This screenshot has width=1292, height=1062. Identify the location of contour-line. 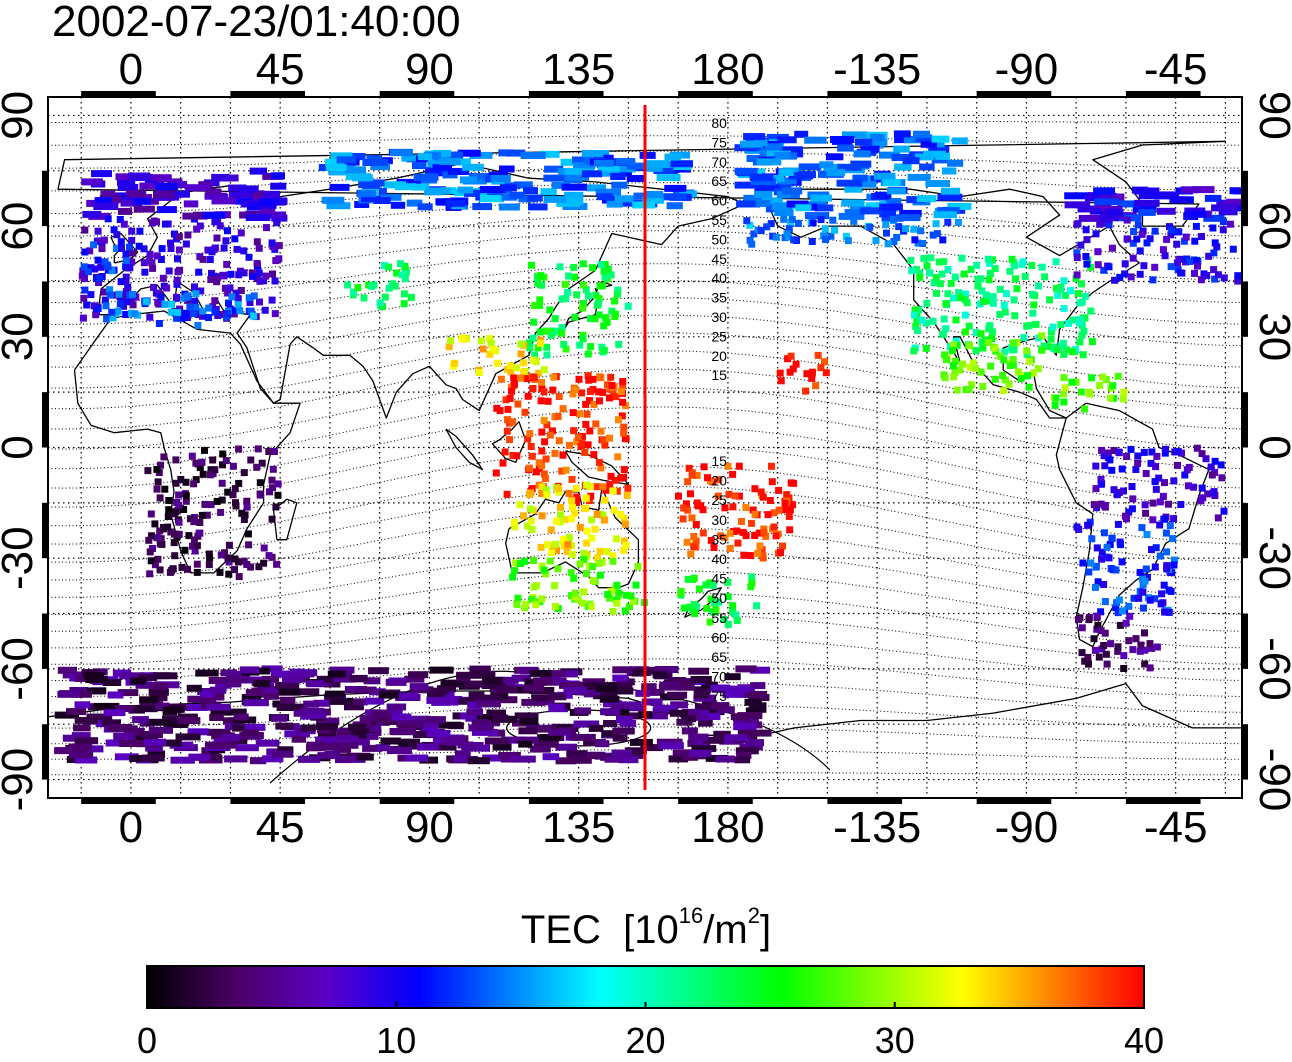
(645, 677).